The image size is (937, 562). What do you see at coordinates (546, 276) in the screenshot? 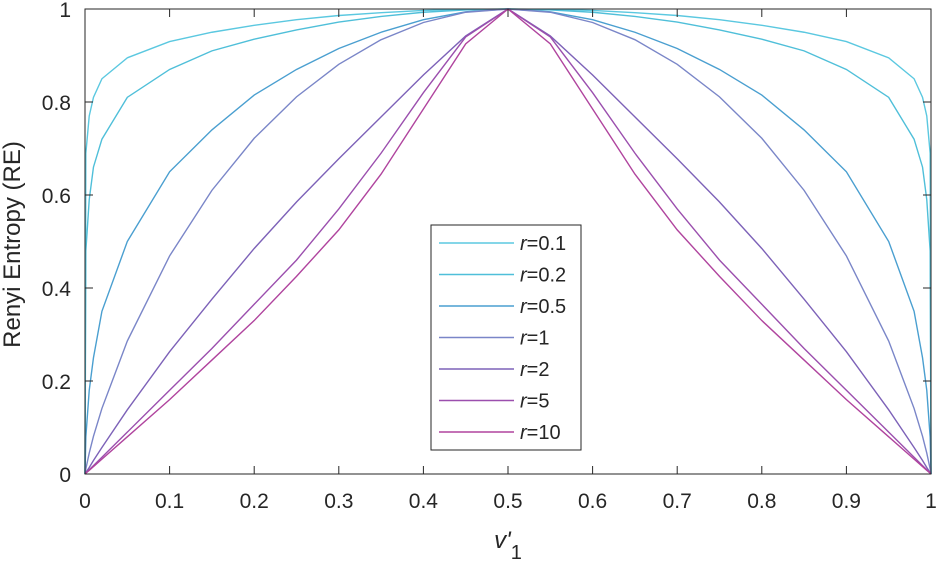
I see `legend-entry-value: =0.2` at bounding box center [546, 276].